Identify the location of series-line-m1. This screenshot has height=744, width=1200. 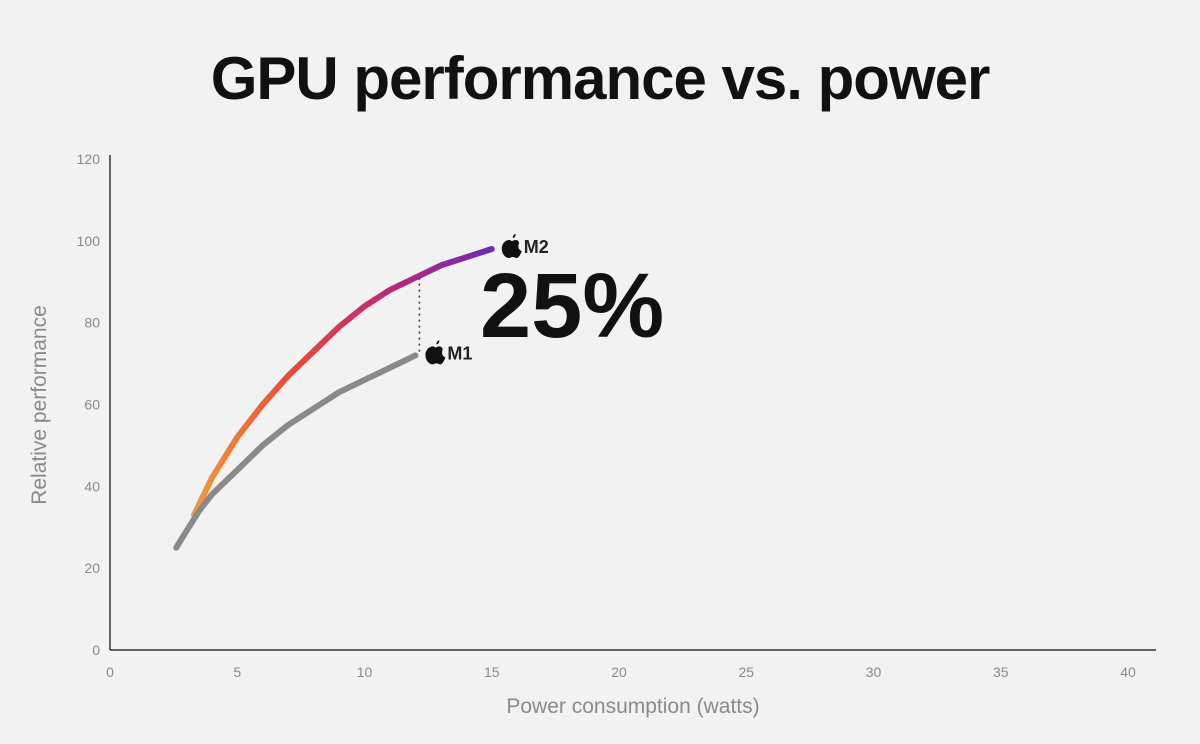
(296, 451).